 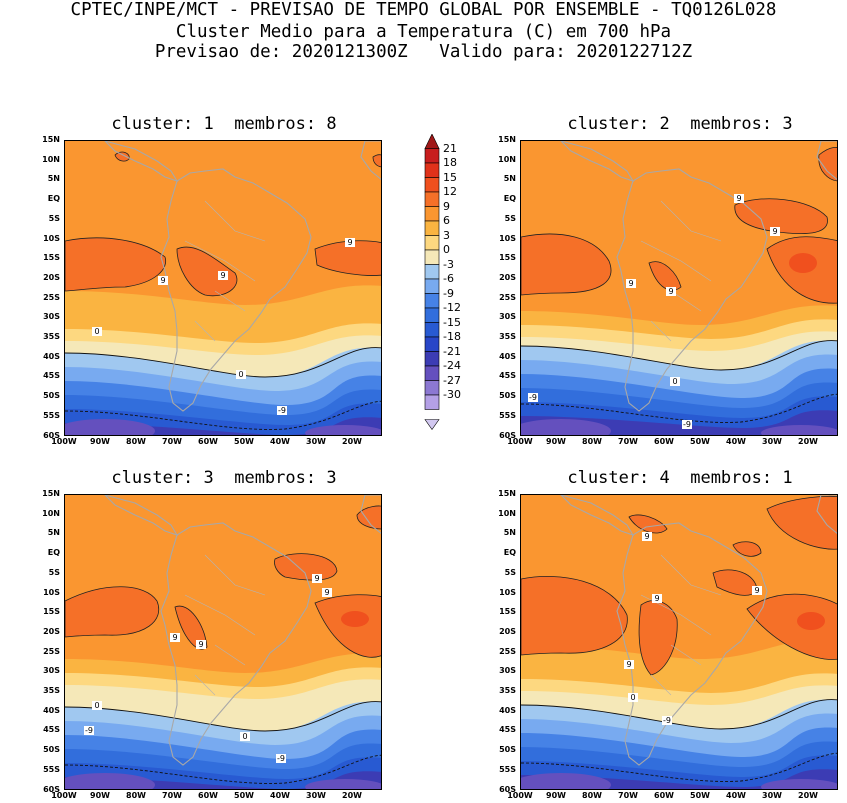 What do you see at coordinates (450, 148) in the screenshot?
I see `colorbar-label: 21` at bounding box center [450, 148].